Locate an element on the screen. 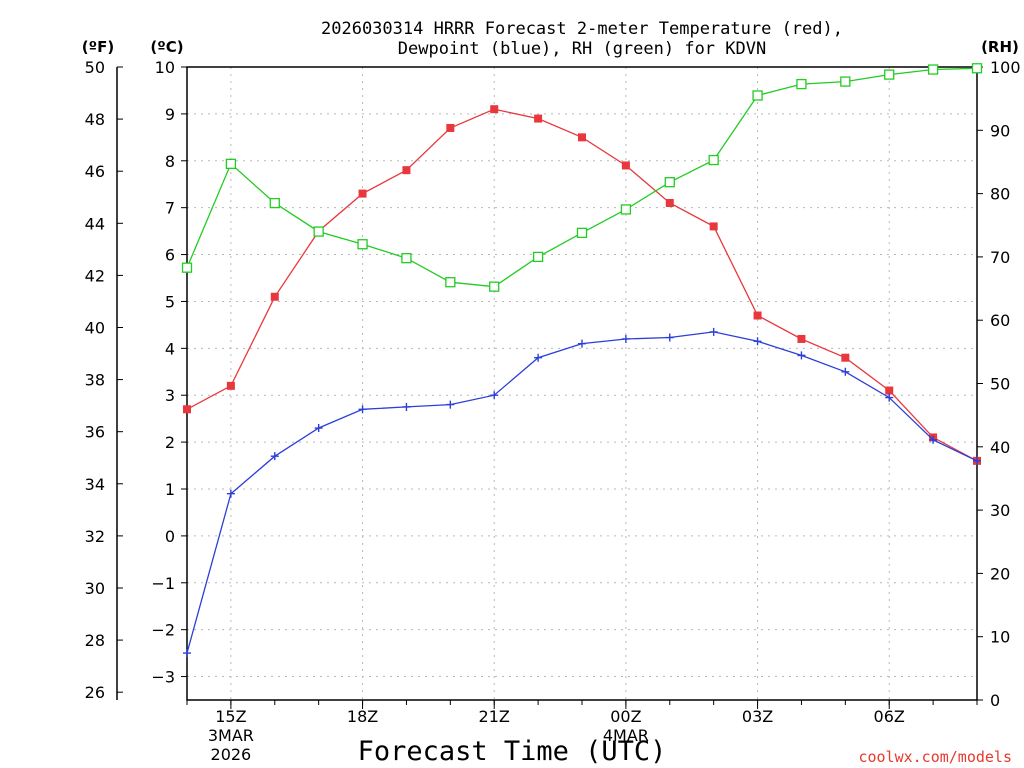 This screenshot has height=768, width=1024. rh-tick-label: 40 is located at coordinates (1000, 447).